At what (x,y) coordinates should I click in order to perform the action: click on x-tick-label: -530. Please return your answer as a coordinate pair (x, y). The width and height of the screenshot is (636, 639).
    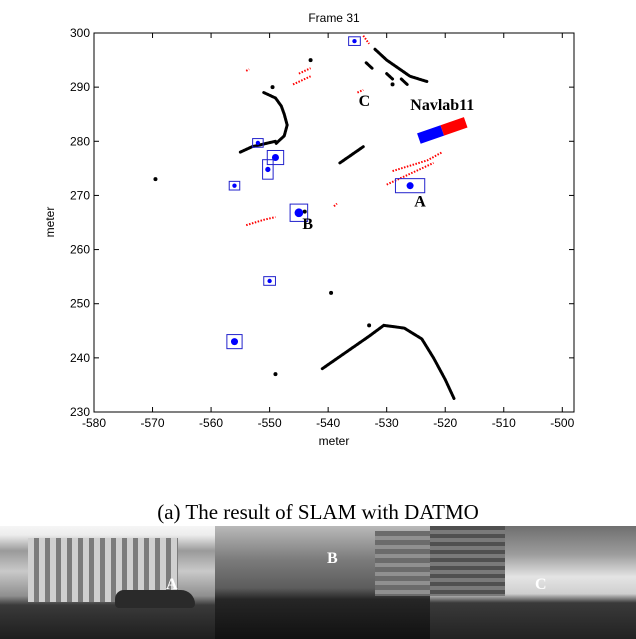
    Looking at the image, I should click on (387, 423).